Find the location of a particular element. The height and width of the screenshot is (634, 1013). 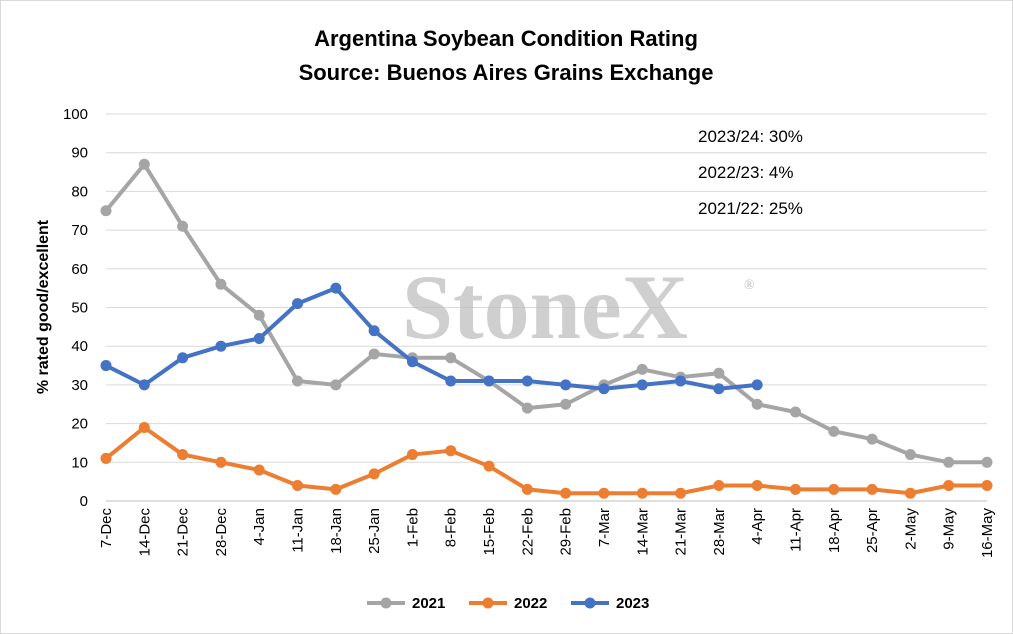

y-tick-label: 10 is located at coordinates (79, 462).